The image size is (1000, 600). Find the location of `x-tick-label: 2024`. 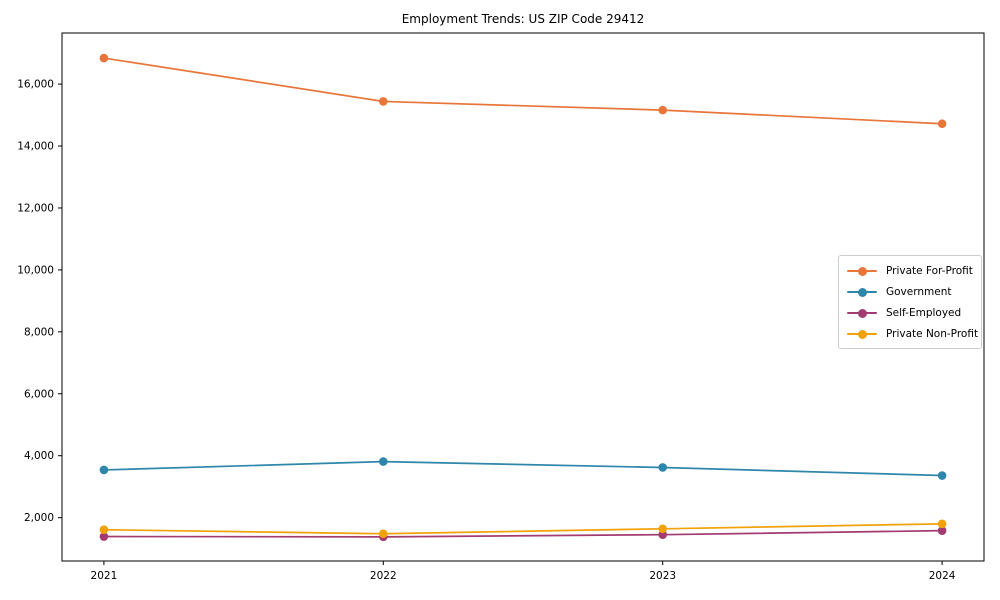

x-tick-label: 2024 is located at coordinates (942, 576).